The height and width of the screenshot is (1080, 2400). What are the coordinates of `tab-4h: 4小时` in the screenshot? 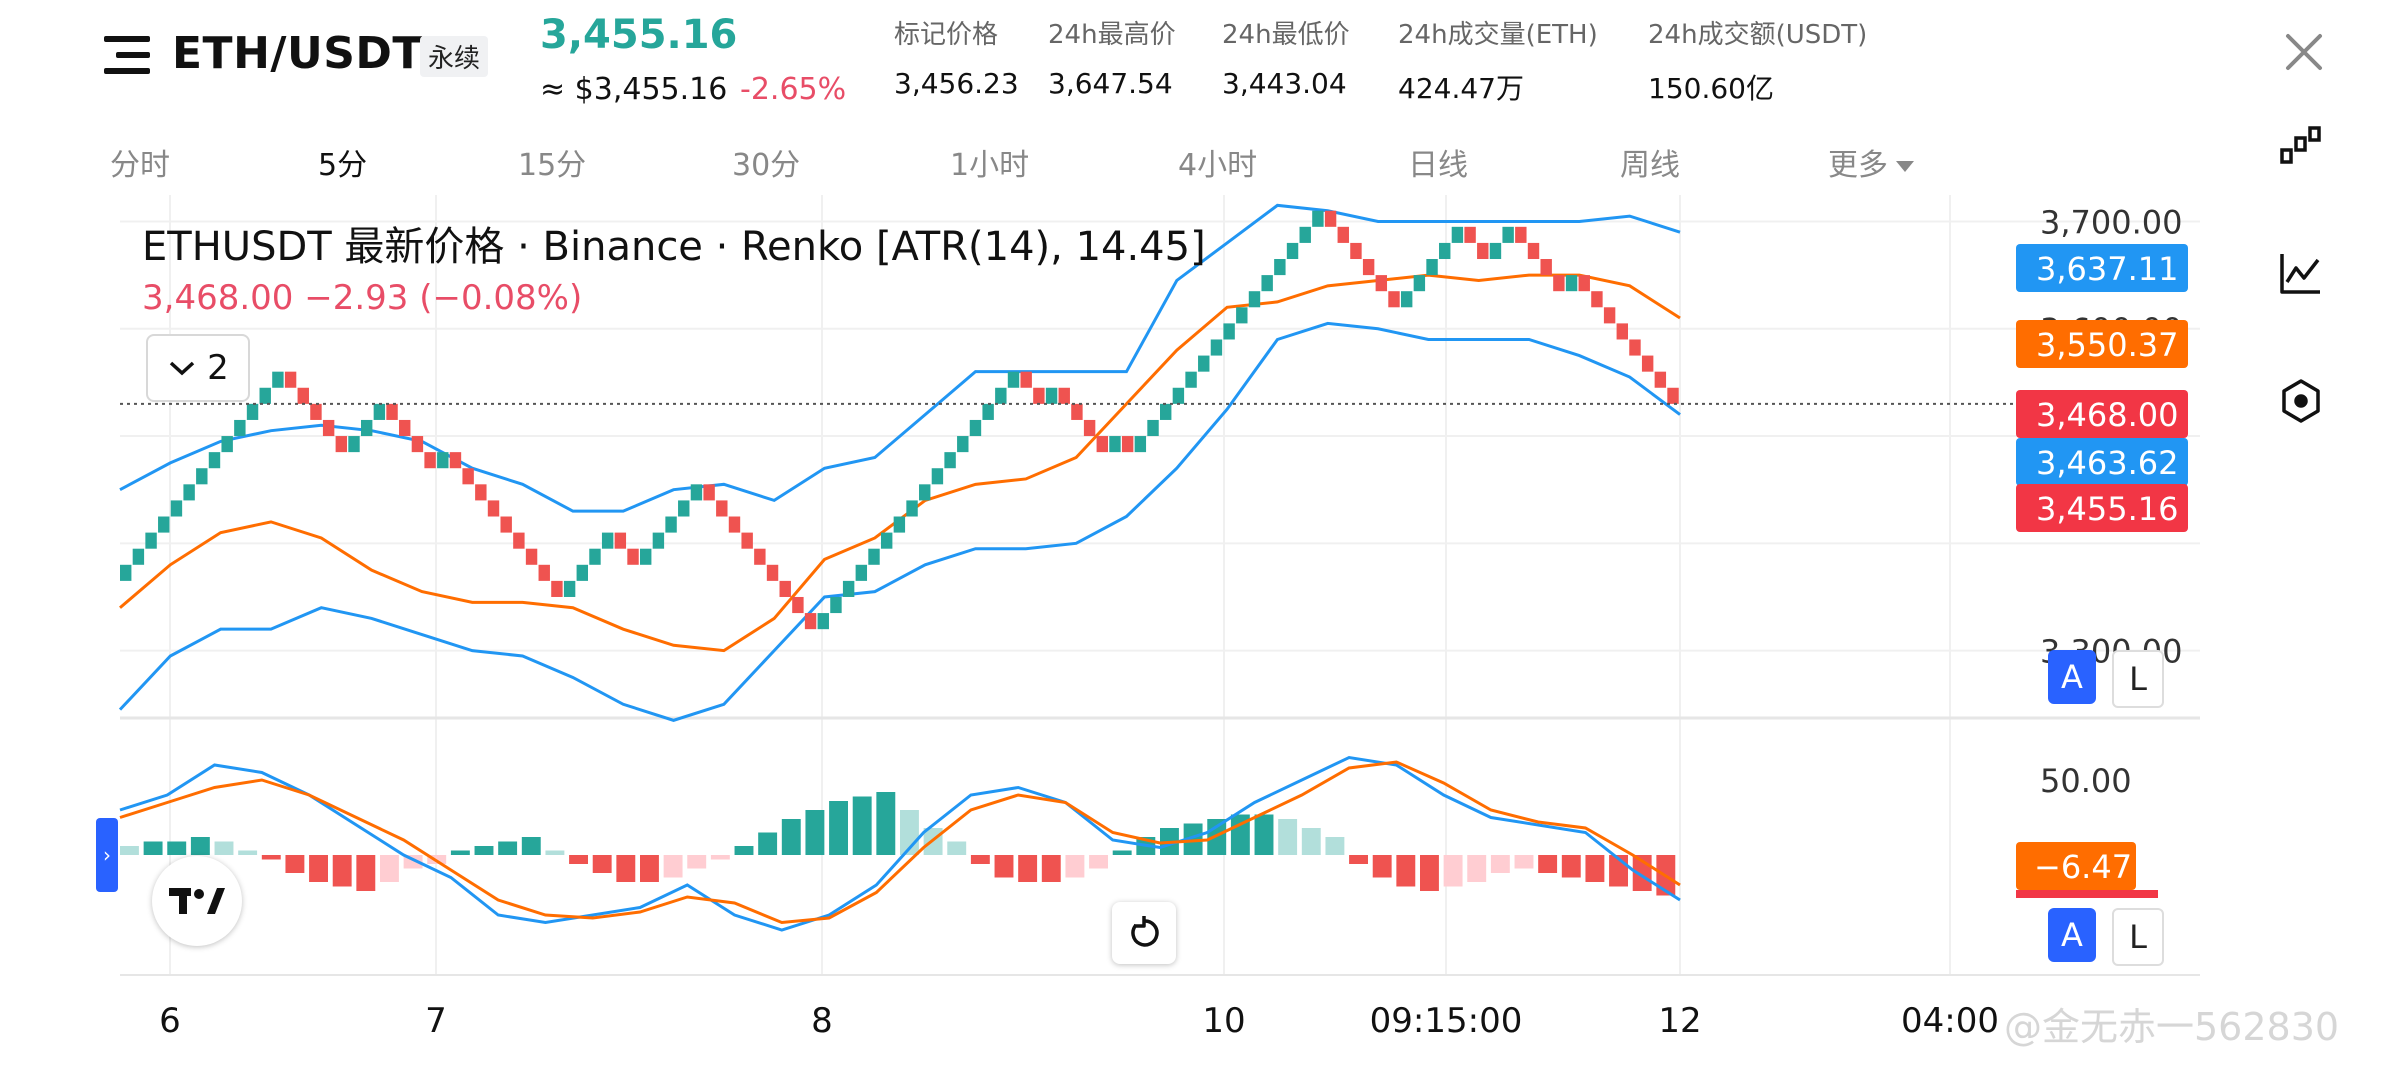 It's located at (1218, 165).